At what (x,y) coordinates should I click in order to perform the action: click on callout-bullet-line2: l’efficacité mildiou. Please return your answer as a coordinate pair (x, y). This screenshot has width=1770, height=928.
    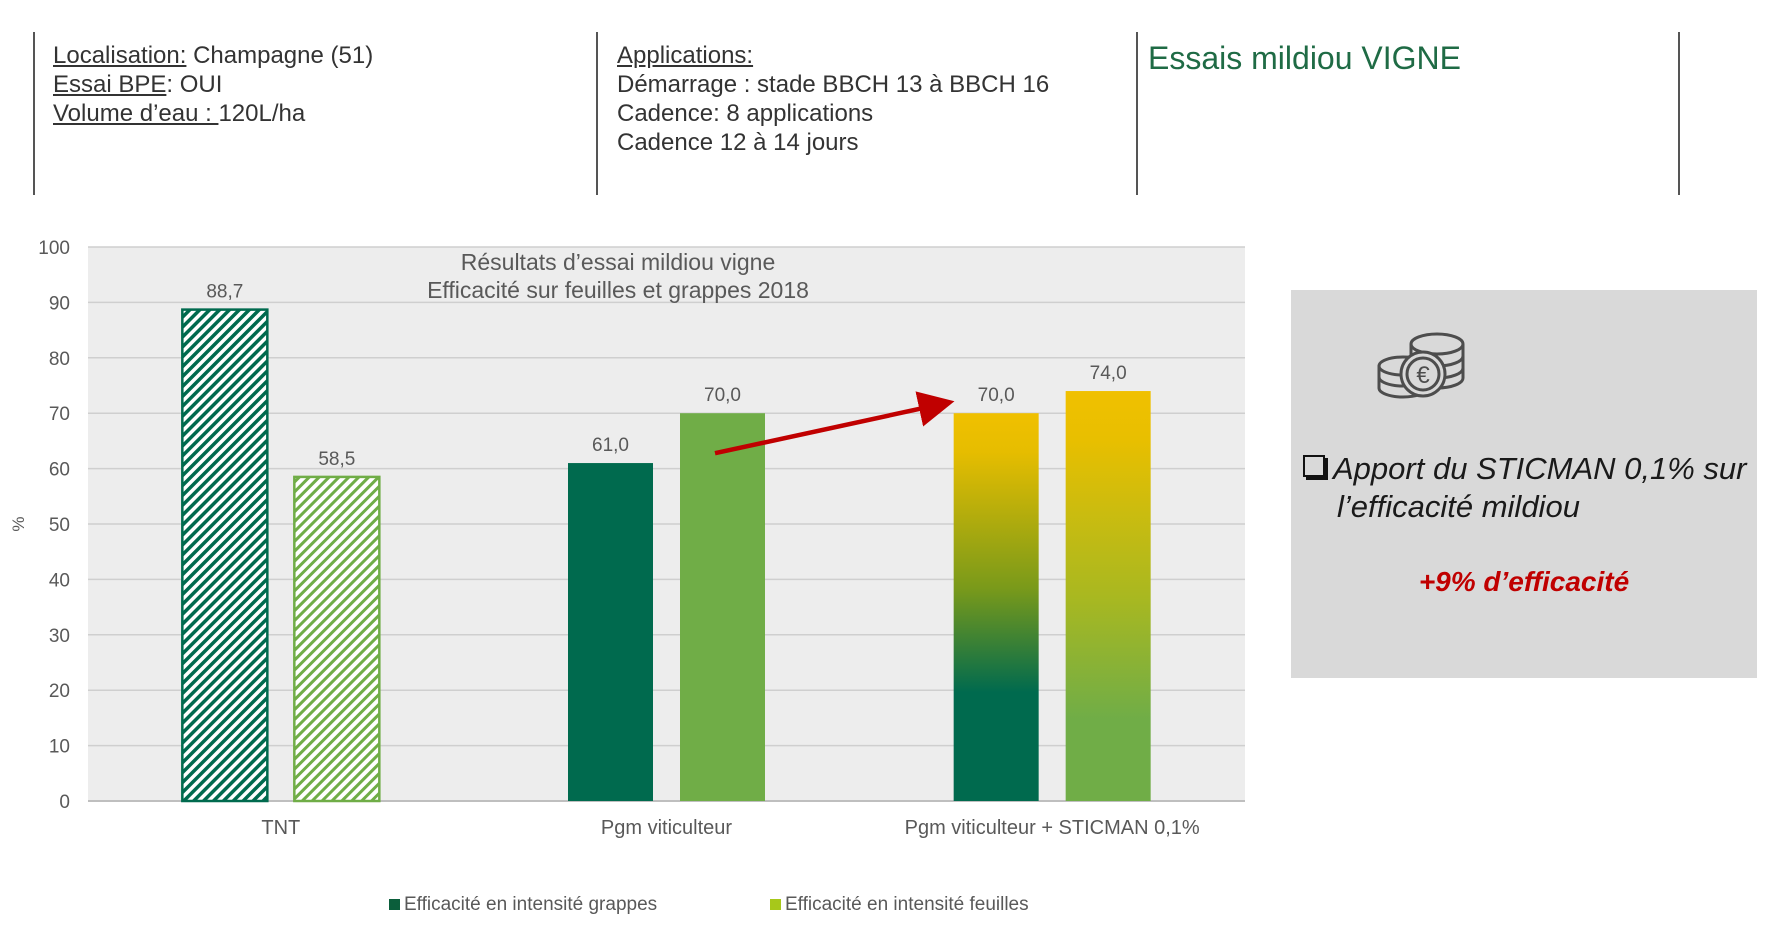
    Looking at the image, I should click on (1458, 506).